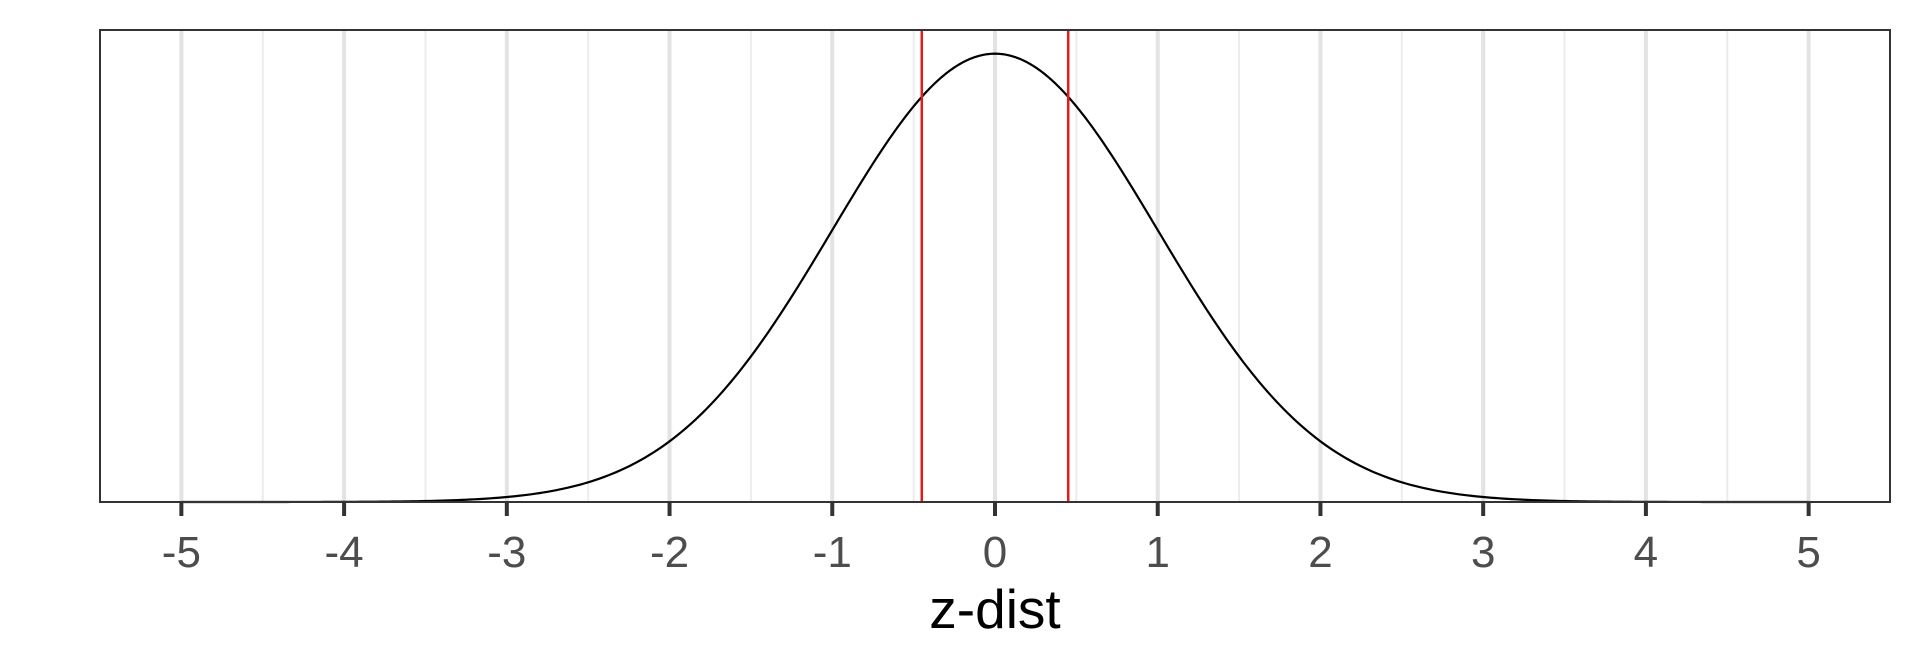 This screenshot has height=672, width=1920. What do you see at coordinates (994, 609) in the screenshot?
I see `x-axis-title: z-dist` at bounding box center [994, 609].